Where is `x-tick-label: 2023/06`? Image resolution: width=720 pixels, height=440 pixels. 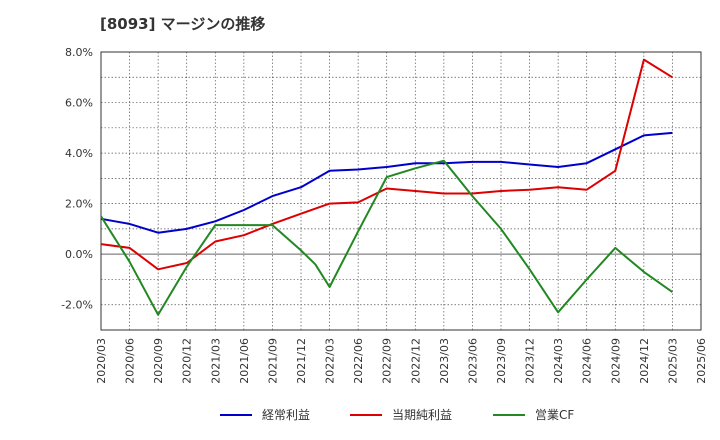 x-tick-label: 2023/06 is located at coordinates (472, 361).